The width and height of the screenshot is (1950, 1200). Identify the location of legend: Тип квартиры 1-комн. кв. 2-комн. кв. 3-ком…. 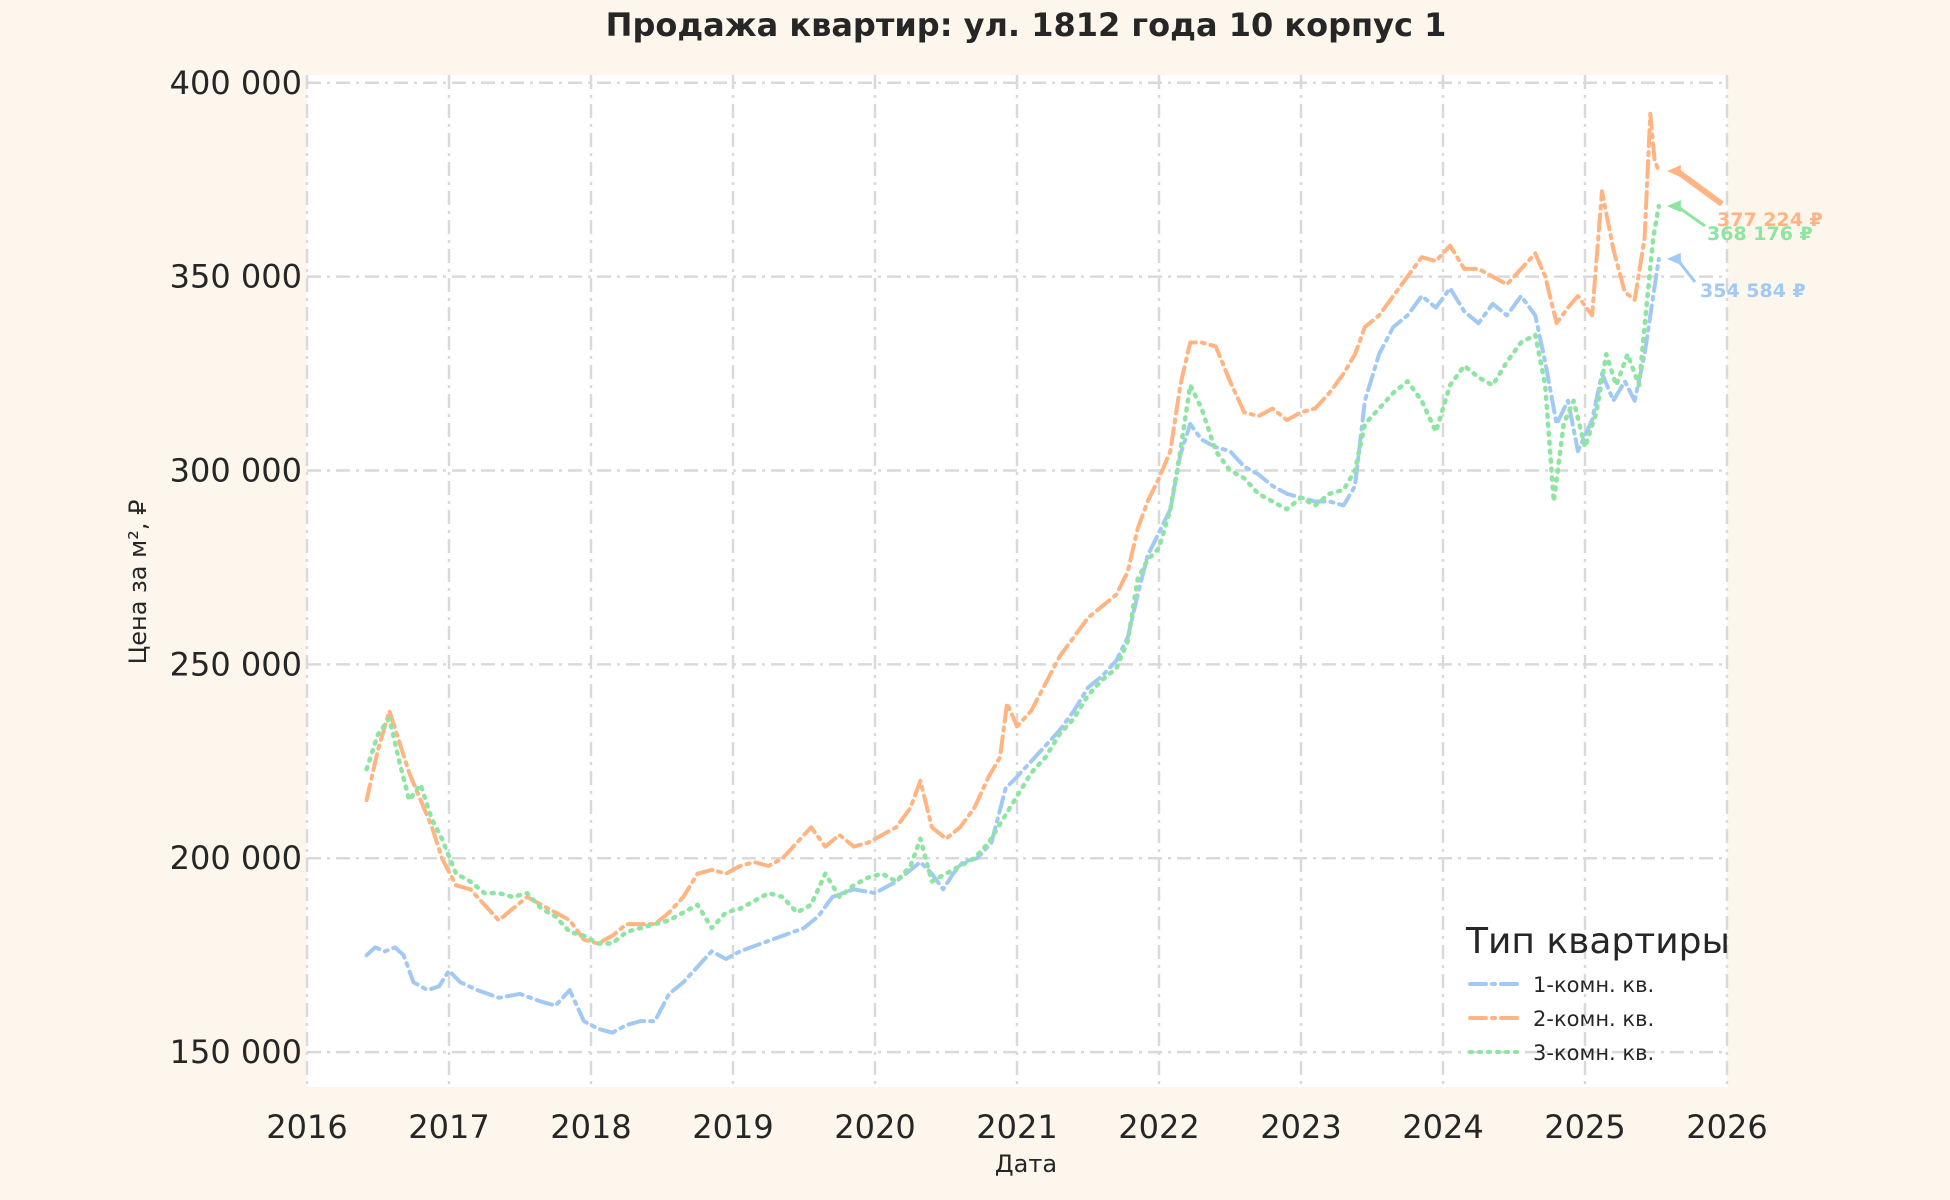
(1597, 993).